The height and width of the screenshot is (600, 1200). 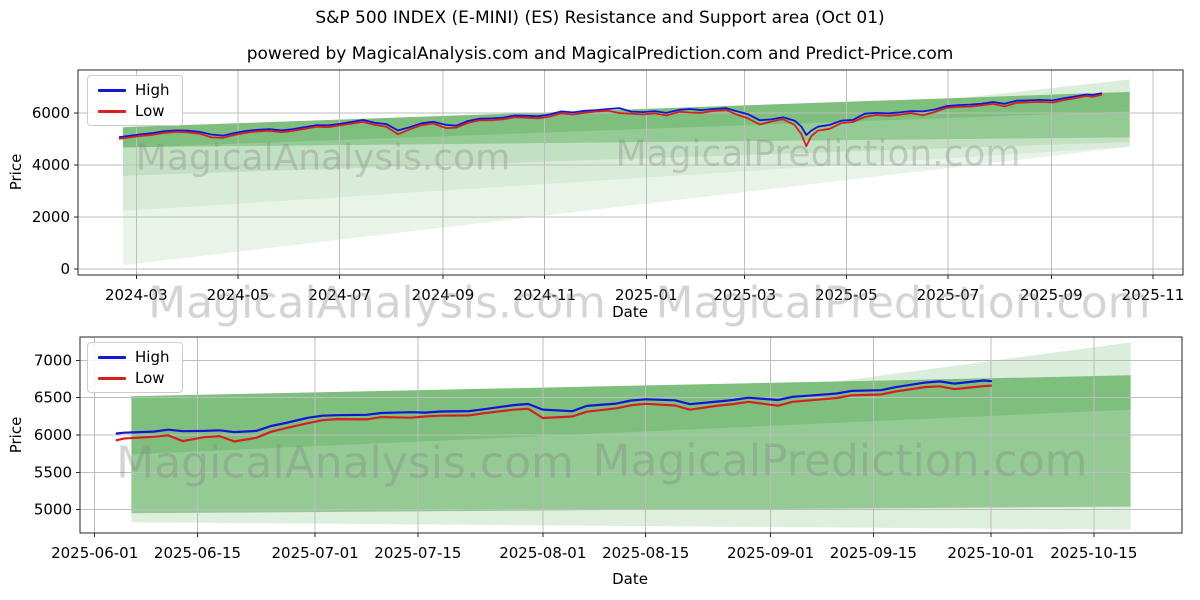 What do you see at coordinates (197, 553) in the screenshot?
I see `svg-text: 2025-06-15` at bounding box center [197, 553].